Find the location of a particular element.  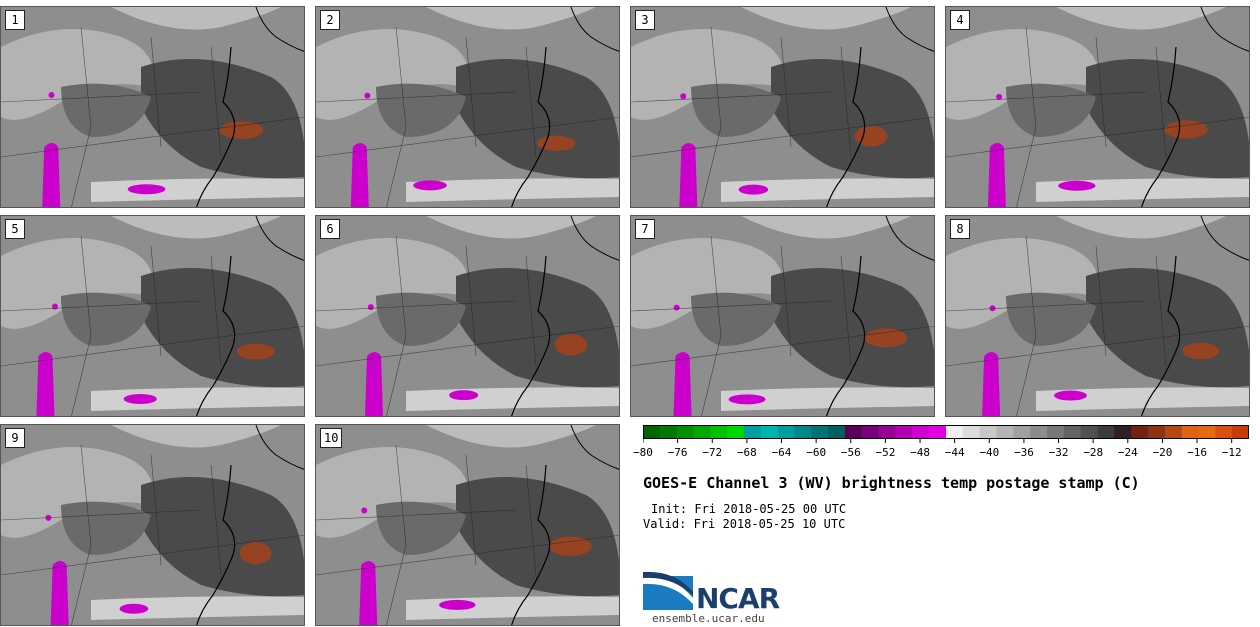

colorbar-tick-label: −64 is located at coordinates (781, 452).